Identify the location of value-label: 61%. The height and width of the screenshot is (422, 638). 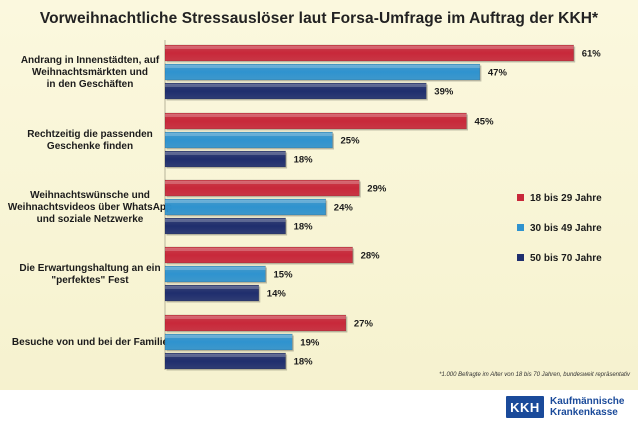
(592, 54).